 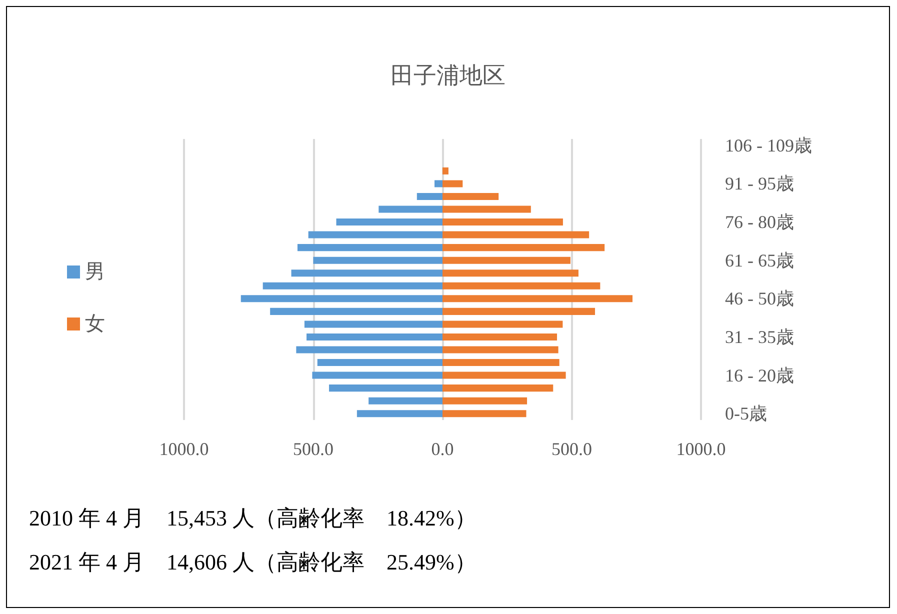 What do you see at coordinates (759, 184) in the screenshot?
I see `y-tick-label: 91 - 95歳` at bounding box center [759, 184].